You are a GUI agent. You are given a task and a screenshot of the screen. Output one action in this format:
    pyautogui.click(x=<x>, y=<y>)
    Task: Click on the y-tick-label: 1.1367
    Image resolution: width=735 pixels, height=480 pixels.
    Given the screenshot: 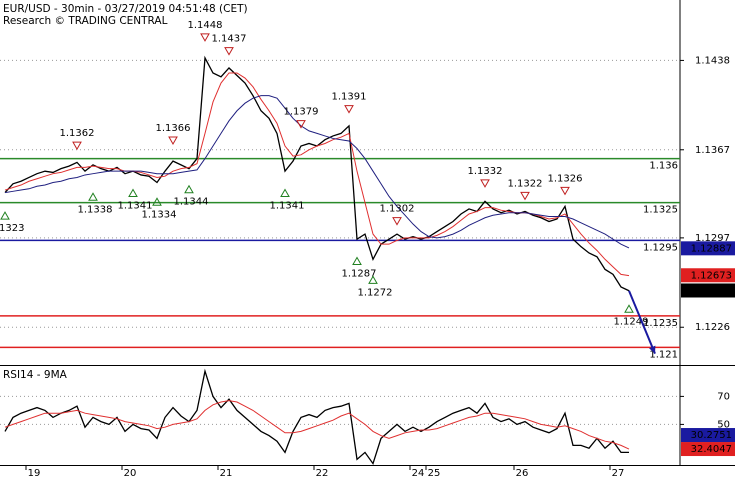 What is the action you would take?
    pyautogui.click(x=712, y=150)
    